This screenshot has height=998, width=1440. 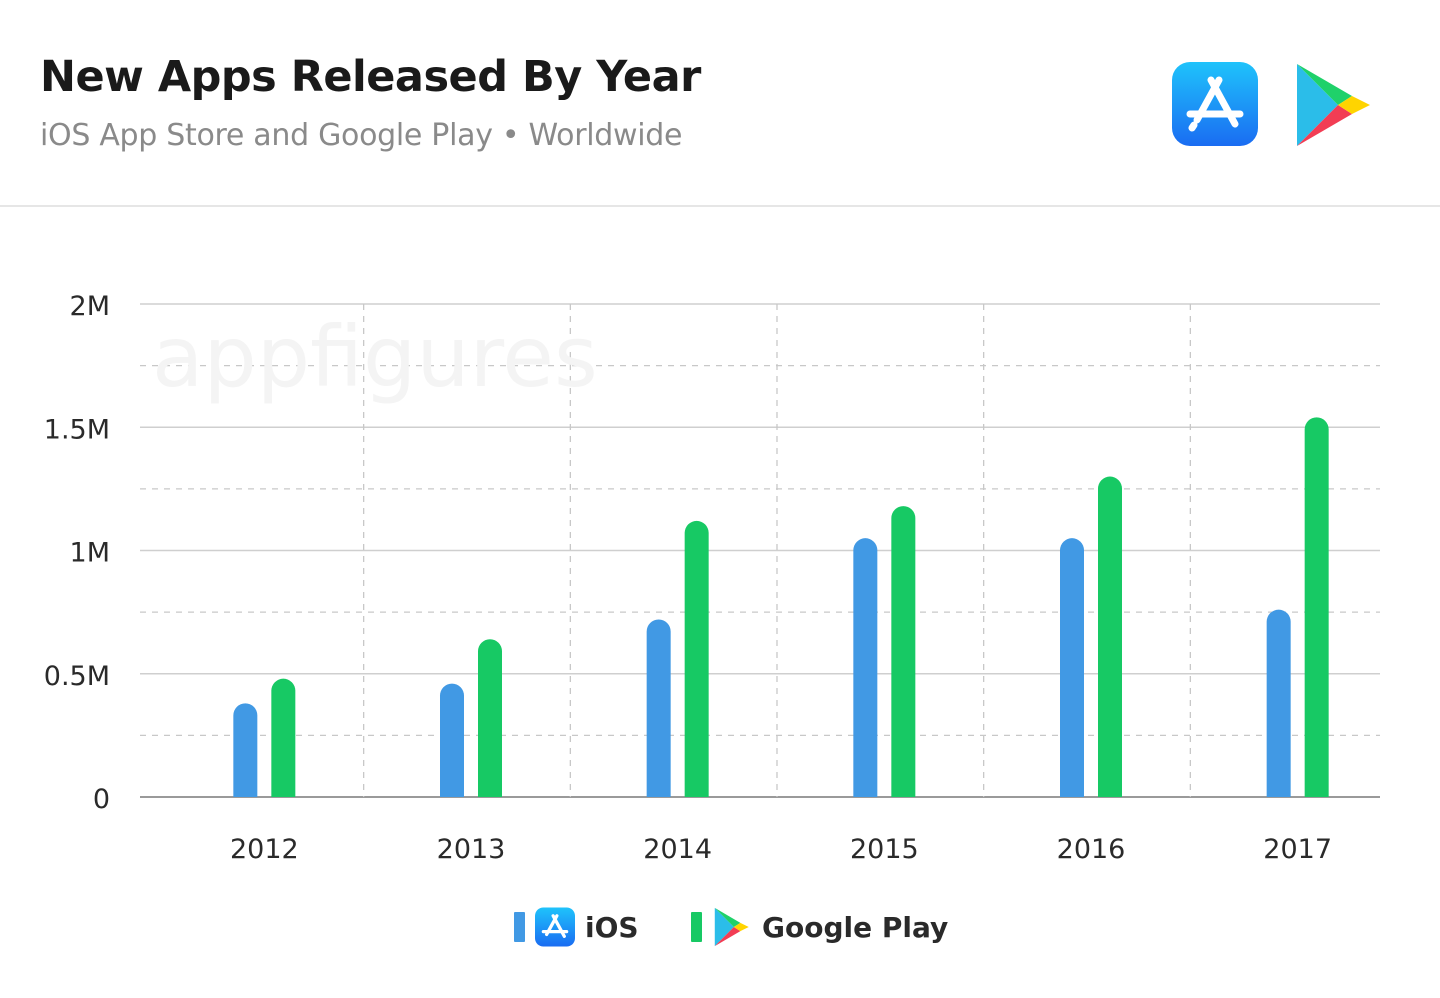 I want to click on x-tick-label: 2013, so click(x=471, y=849).